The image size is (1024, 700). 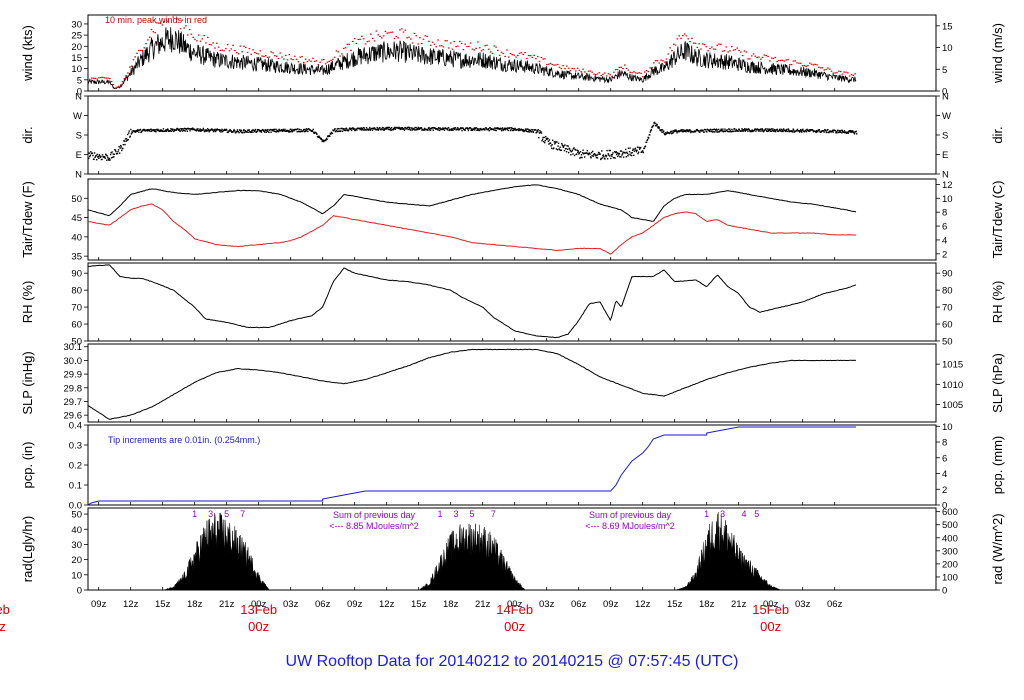 I want to click on y-tick-label: 35, so click(x=76, y=257).